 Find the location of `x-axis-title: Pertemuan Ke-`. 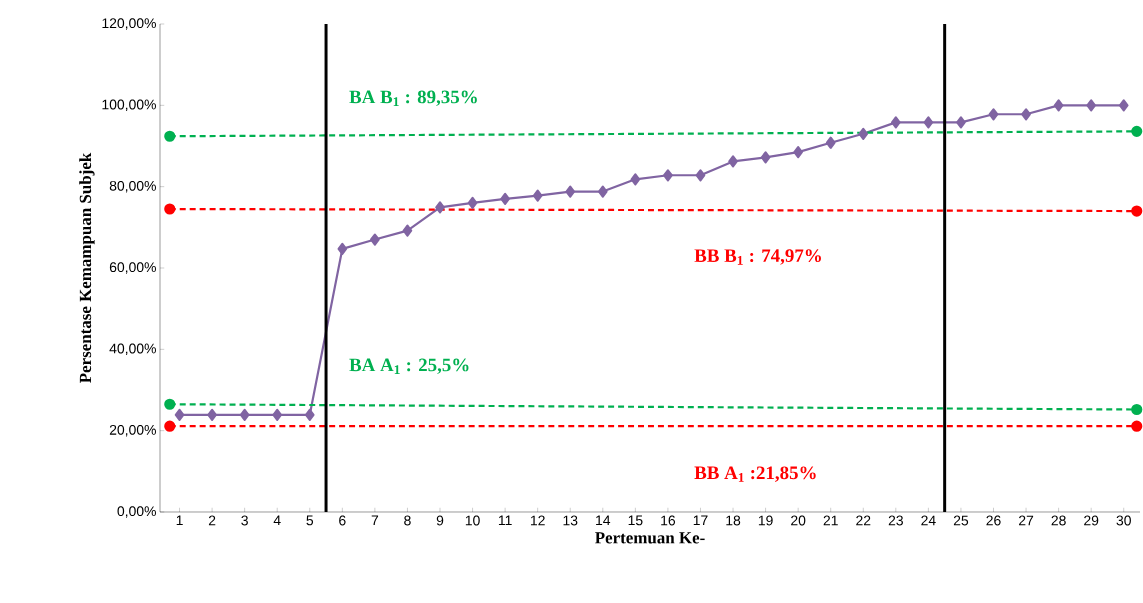

x-axis-title: Pertemuan Ke- is located at coordinates (650, 538).